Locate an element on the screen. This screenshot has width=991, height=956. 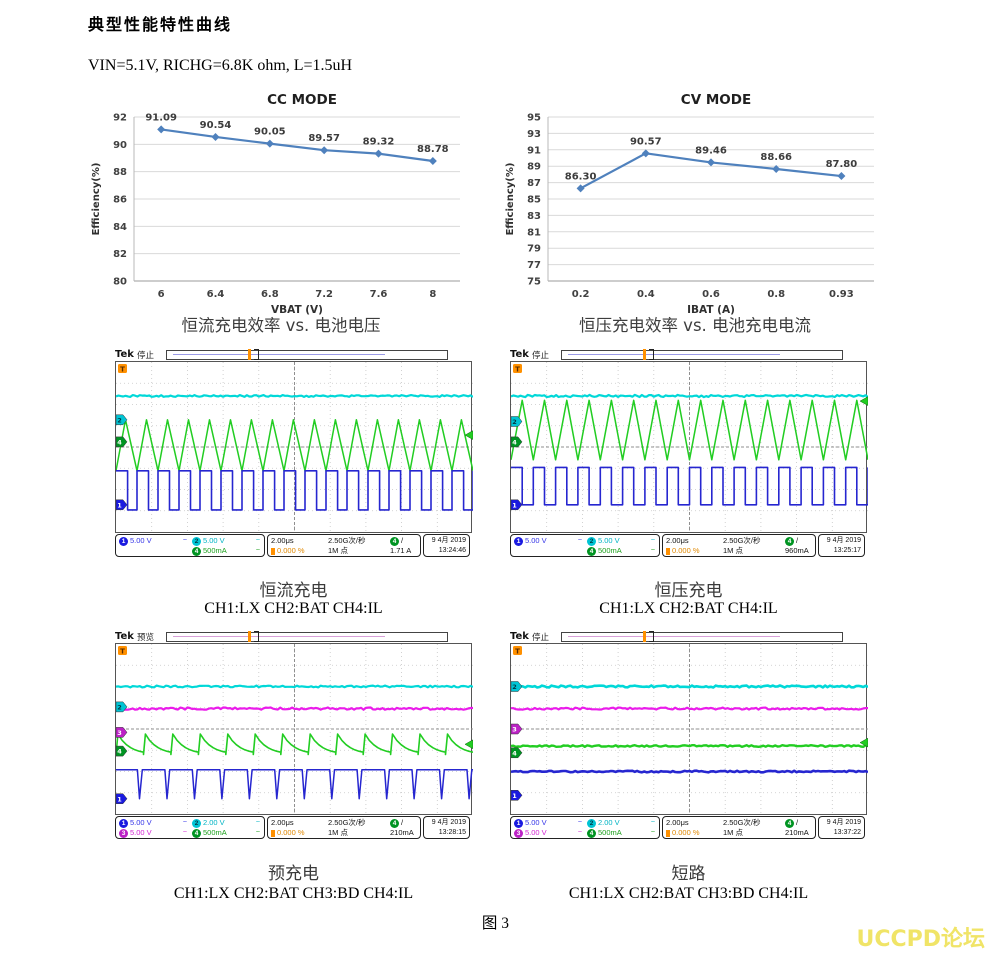
svg-text: 86.30 is located at coordinates (581, 176).